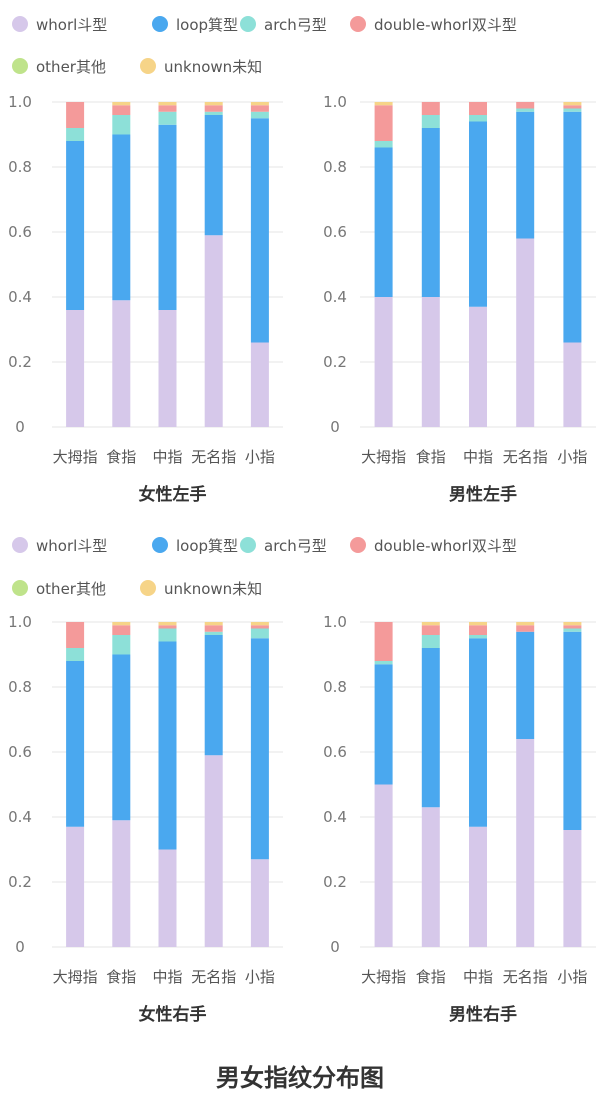 This screenshot has height=1117, width=600. Describe the element at coordinates (20, 362) in the screenshot. I see `y-tick-label: 0.2` at that location.